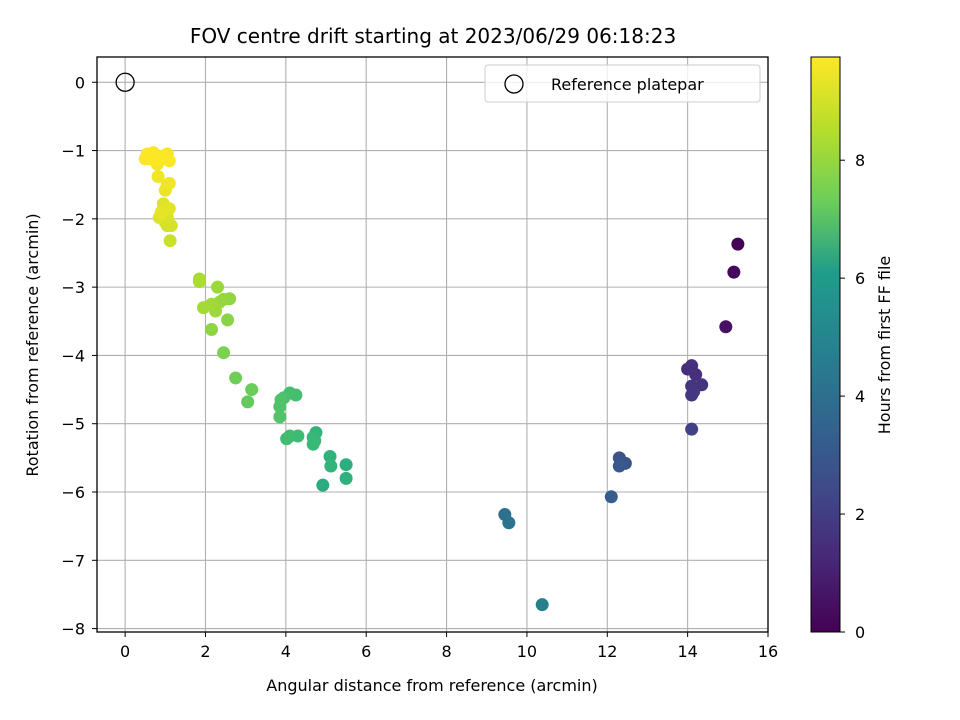 This screenshot has width=960, height=720. I want to click on colorbar: 0 2 4 6 8 Hours from first FF file, so click(852, 349).